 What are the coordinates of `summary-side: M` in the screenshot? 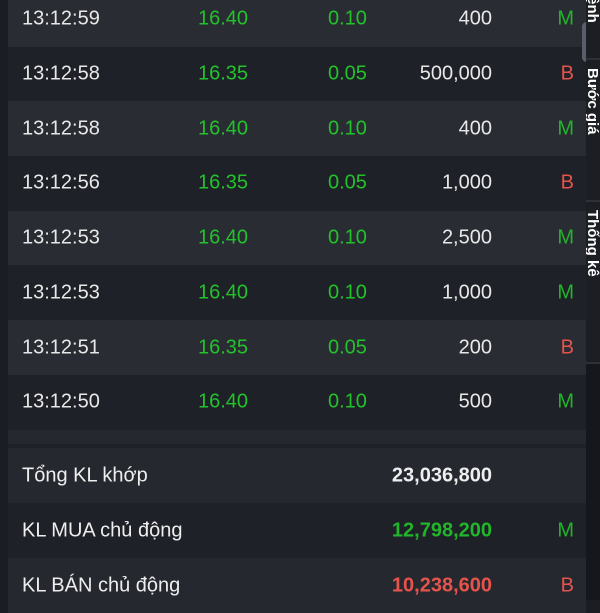 It's located at (565, 530).